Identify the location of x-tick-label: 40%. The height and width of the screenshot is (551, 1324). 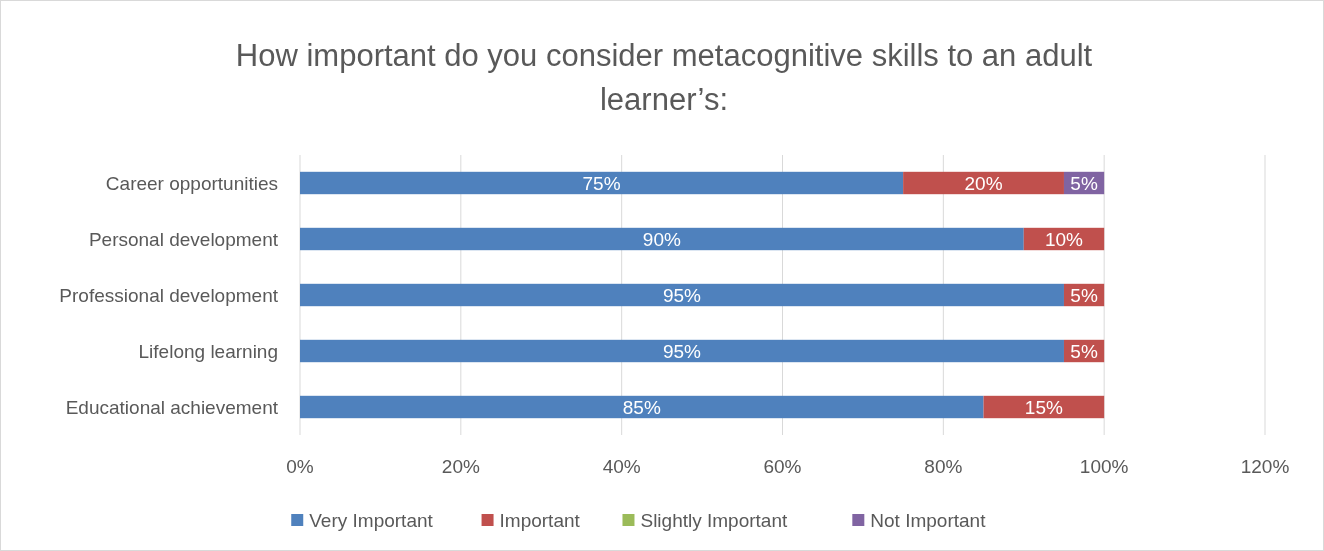
(621, 466).